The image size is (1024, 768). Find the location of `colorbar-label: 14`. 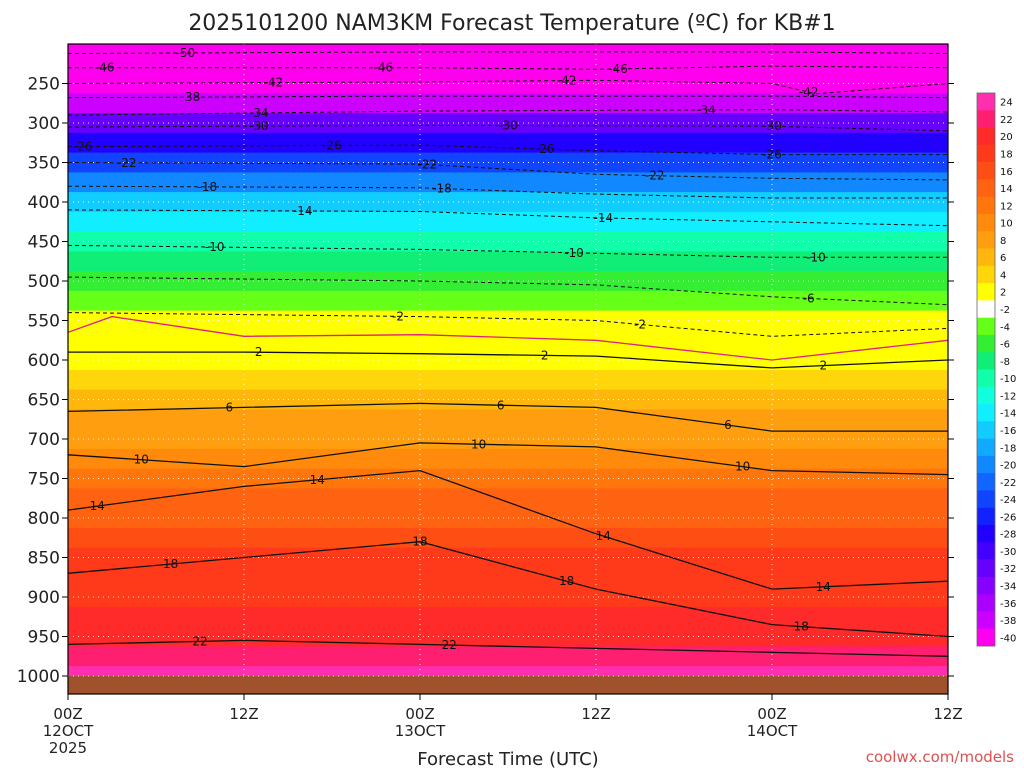

colorbar-label: 14 is located at coordinates (1006, 189).